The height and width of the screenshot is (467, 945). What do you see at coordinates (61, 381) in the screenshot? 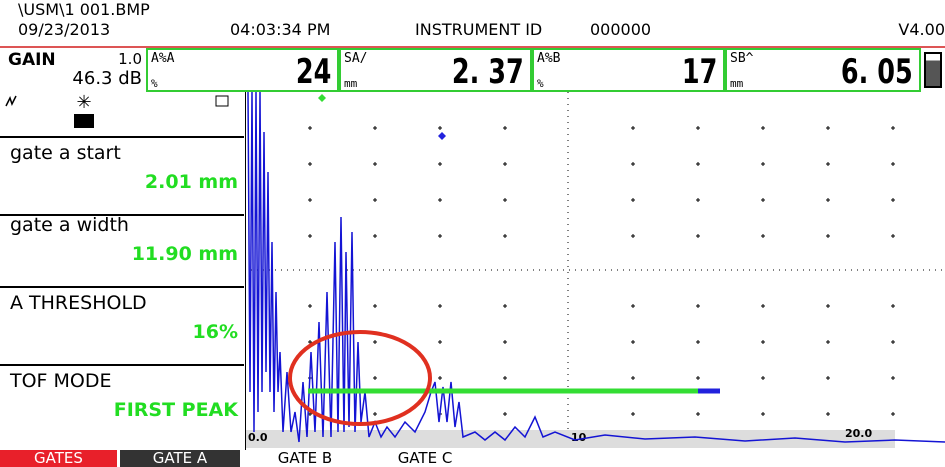
I see `menu-label: TOF MODE` at bounding box center [61, 381].